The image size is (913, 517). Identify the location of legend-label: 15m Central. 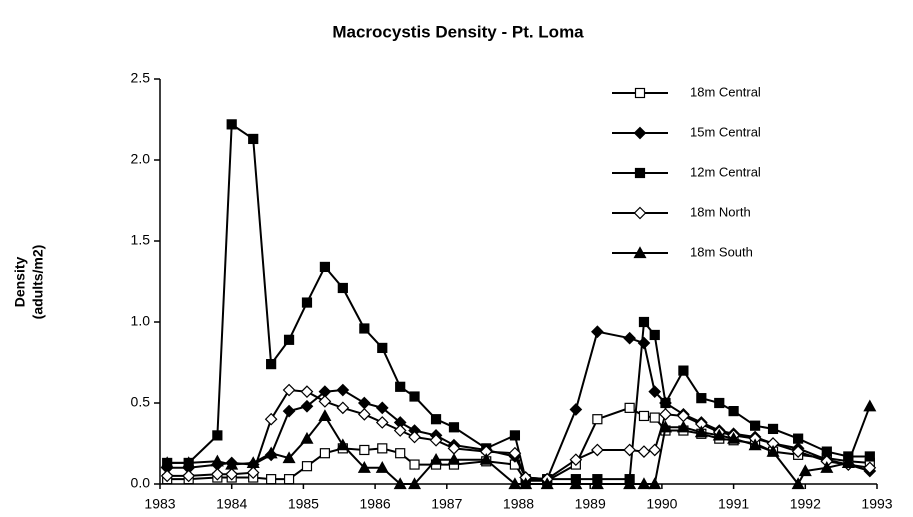
(725, 131).